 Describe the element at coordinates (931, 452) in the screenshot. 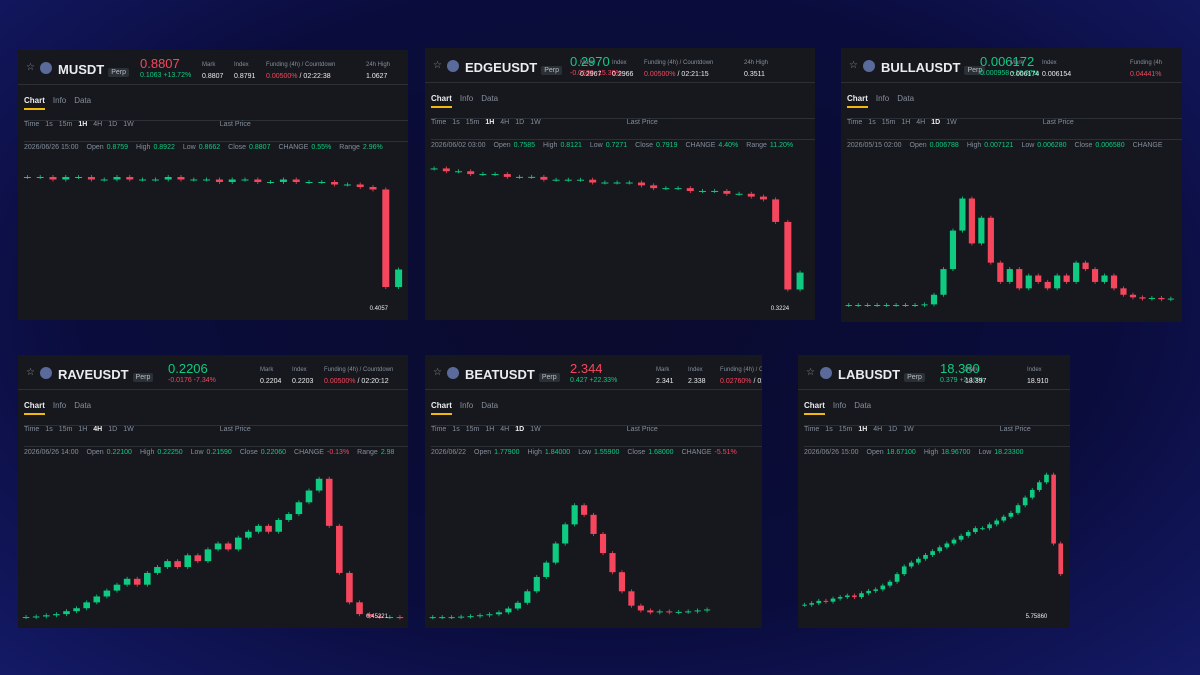

I see `info-label: High` at that location.